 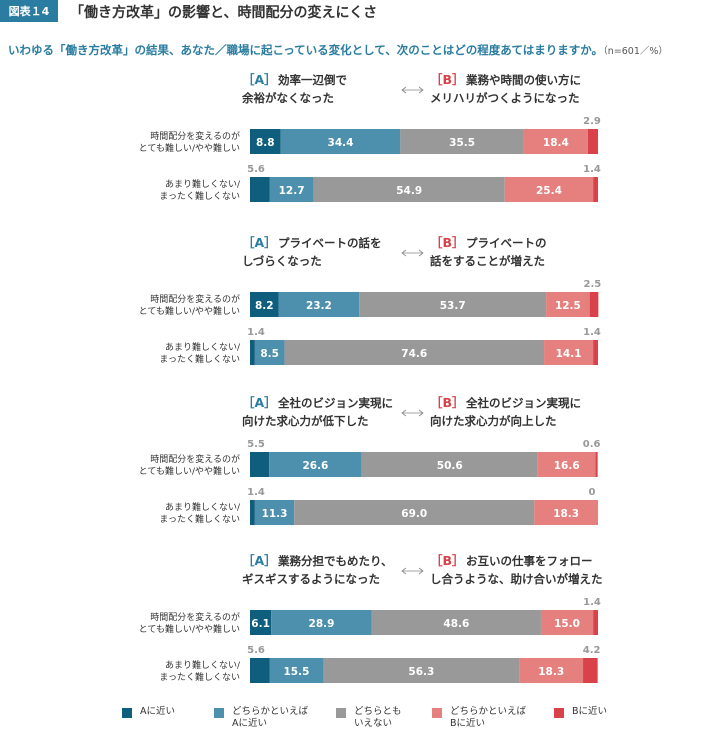 What do you see at coordinates (516, 579) in the screenshot?
I see `section-b-text-line2: し合うような、助け合いが増えた` at bounding box center [516, 579].